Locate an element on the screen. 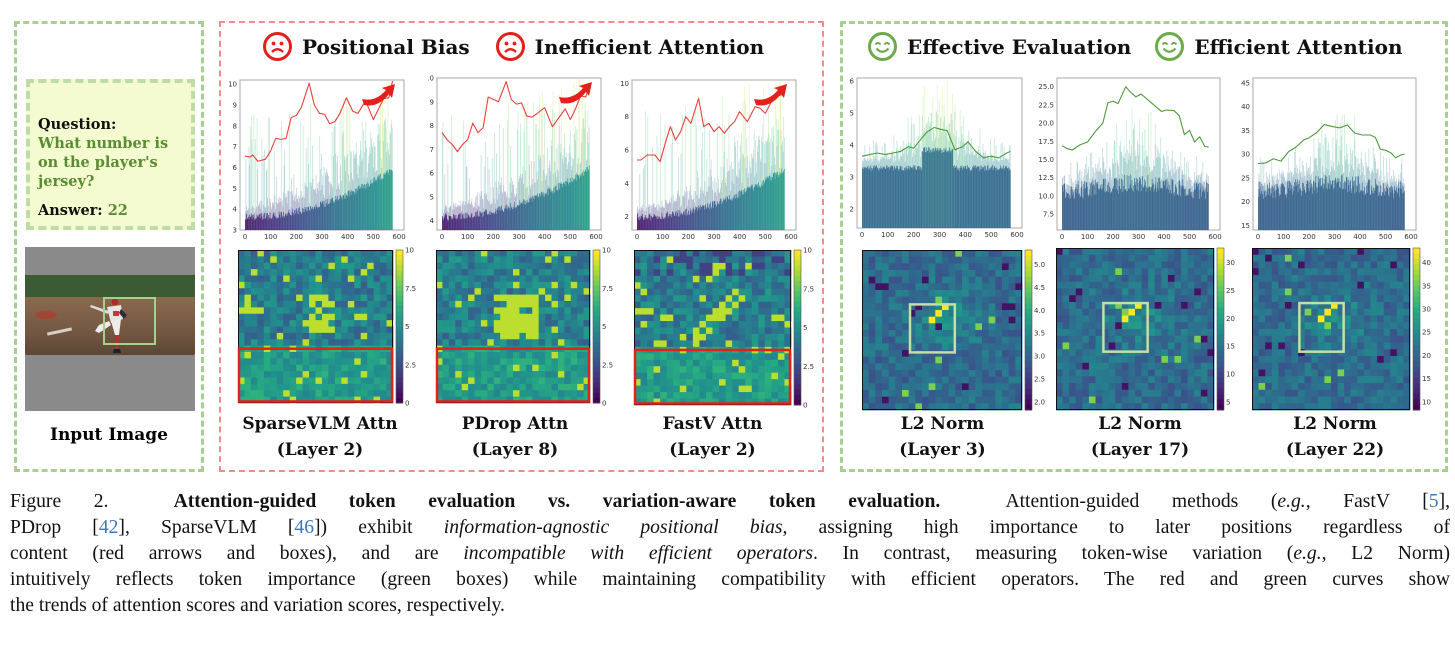  y-tick-label: 20.0 is located at coordinates (1046, 124).